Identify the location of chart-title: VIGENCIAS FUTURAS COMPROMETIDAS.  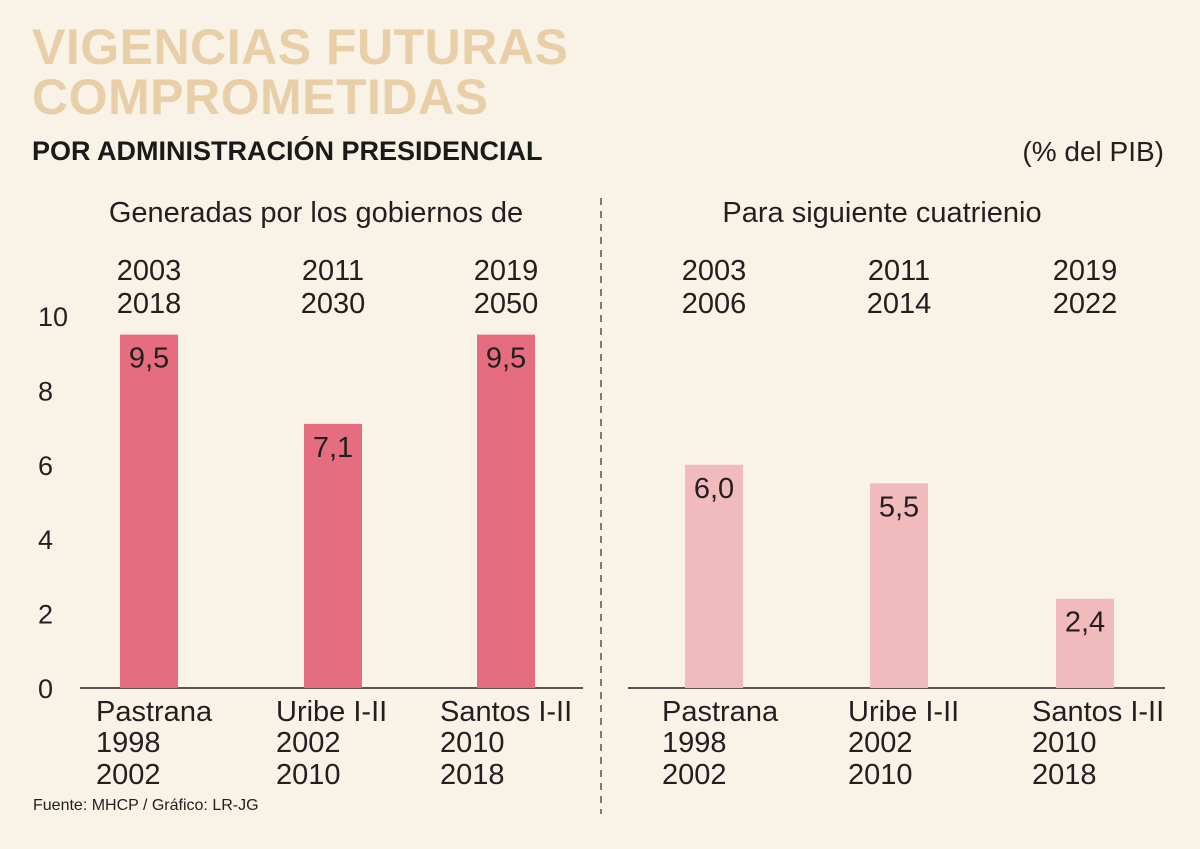
(300, 72).